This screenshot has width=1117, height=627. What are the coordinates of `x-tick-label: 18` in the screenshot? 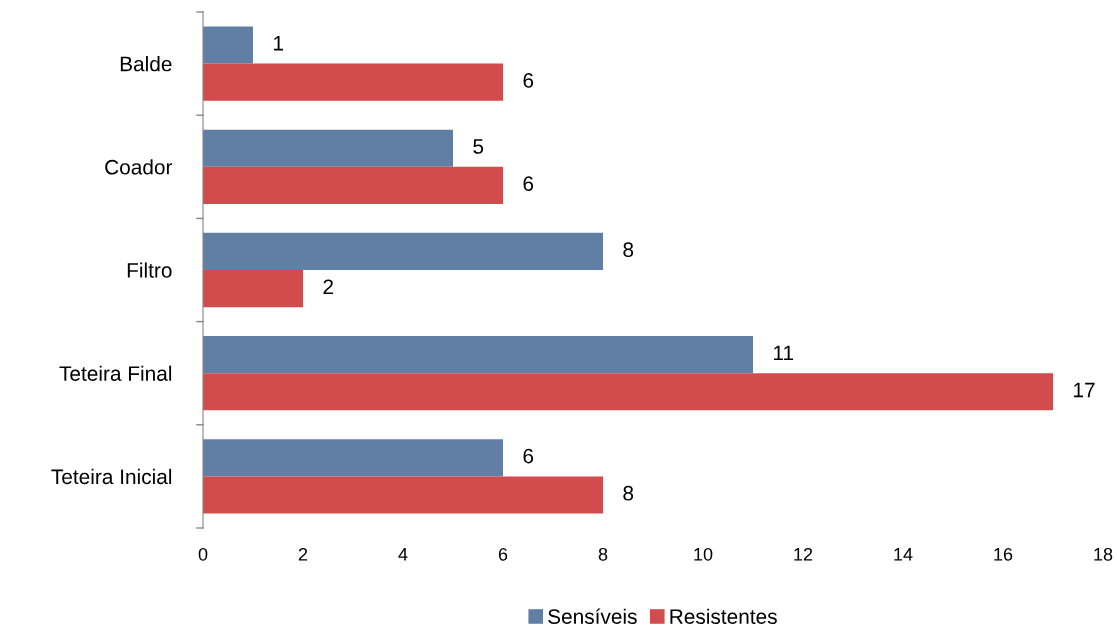 It's located at (1103, 554).